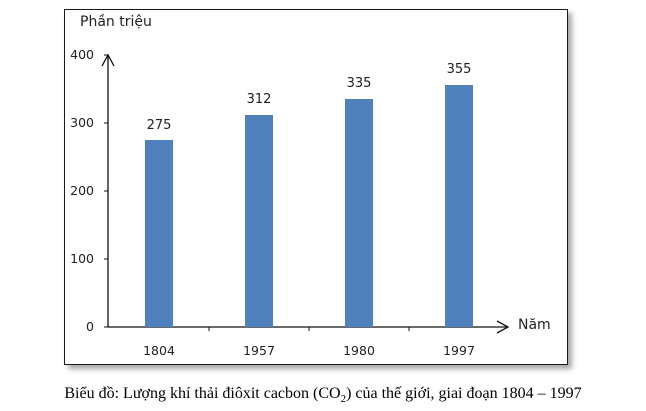 The width and height of the screenshot is (646, 411). What do you see at coordinates (359, 213) in the screenshot?
I see `bar-1980` at bounding box center [359, 213].